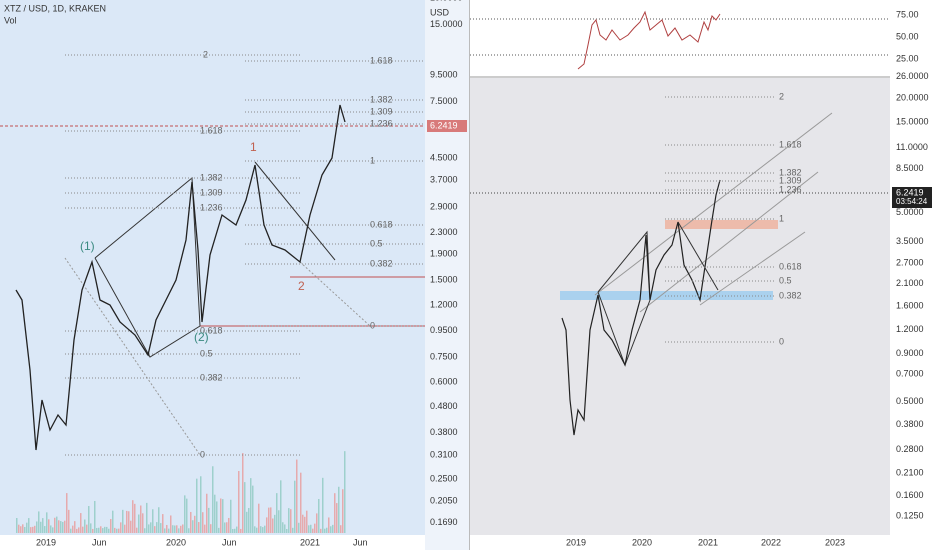  I want to click on y-tick-label: 0.1250, so click(910, 515).